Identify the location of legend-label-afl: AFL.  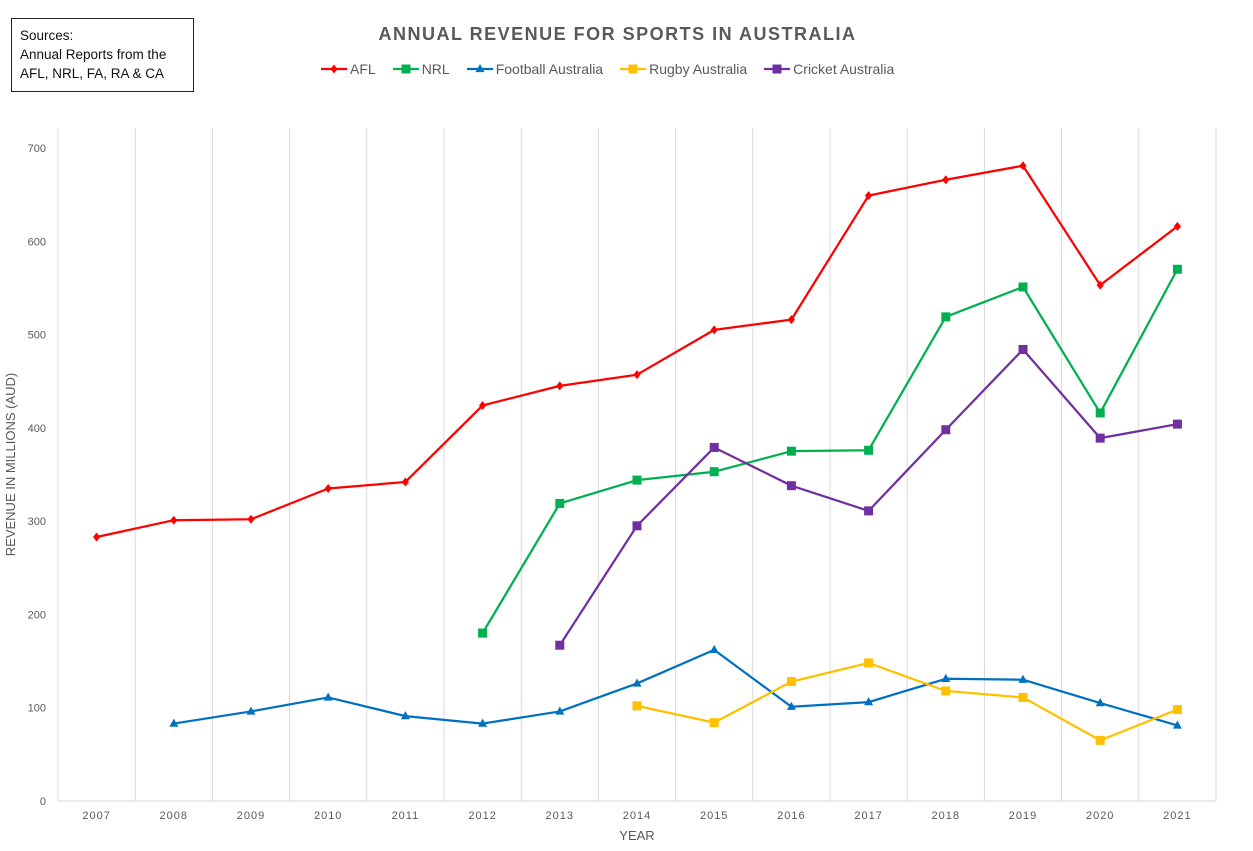
(363, 69).